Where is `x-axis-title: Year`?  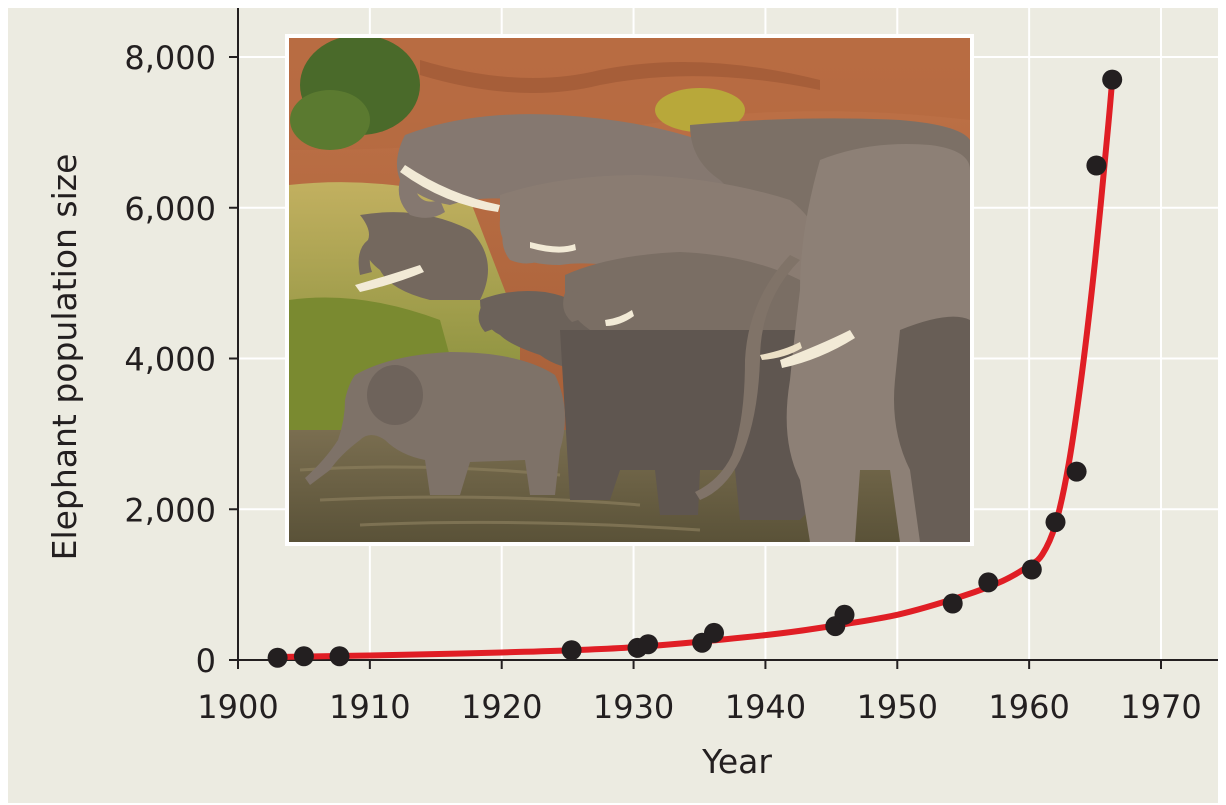 x-axis-title: Year is located at coordinates (736, 761).